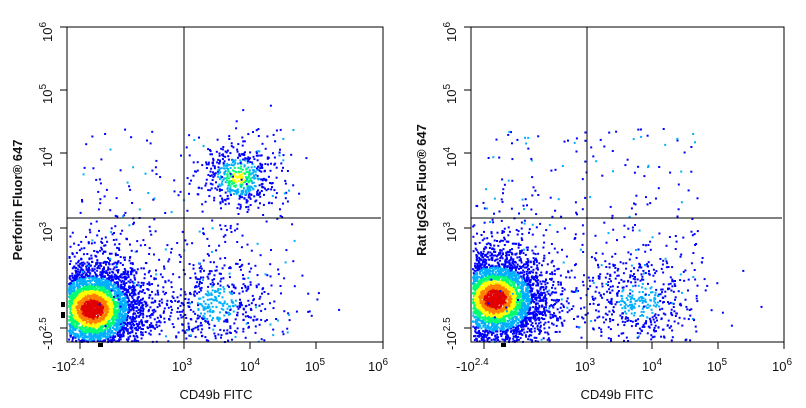 The height and width of the screenshot is (408, 806). Describe the element at coordinates (378, 365) in the screenshot. I see `x-tick-label: 10⁶` at that location.